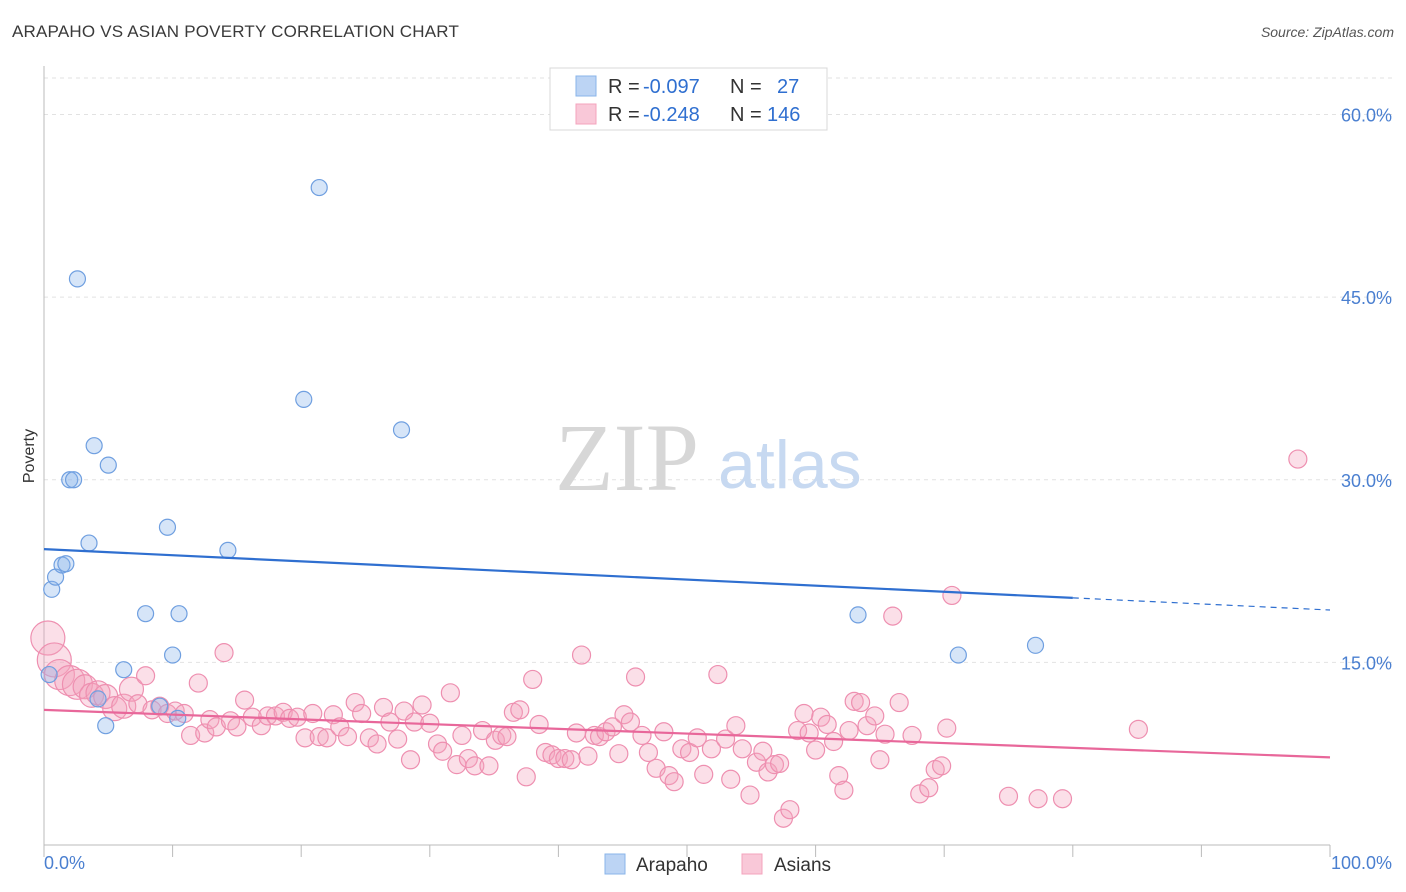 This screenshot has height=892, width=1406. What do you see at coordinates (788, 87) in the screenshot?
I see `legend-n-value-1: 27` at bounding box center [788, 87].